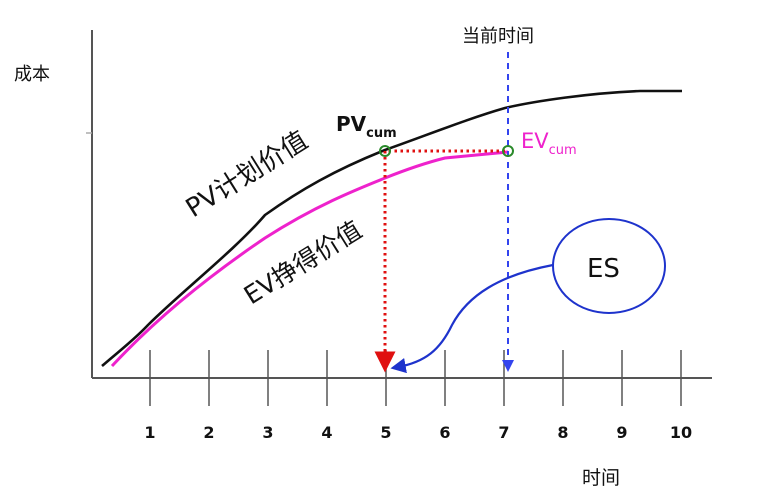  What do you see at coordinates (498, 36) in the screenshot?
I see `current-time-label: 当前时间` at bounding box center [498, 36].